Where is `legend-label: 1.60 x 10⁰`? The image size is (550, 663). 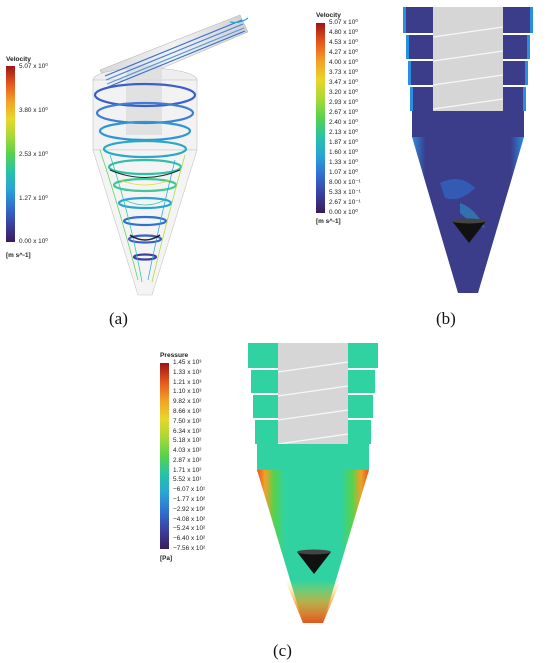
legend-label: 1.60 x 10⁰ is located at coordinates (343, 152).